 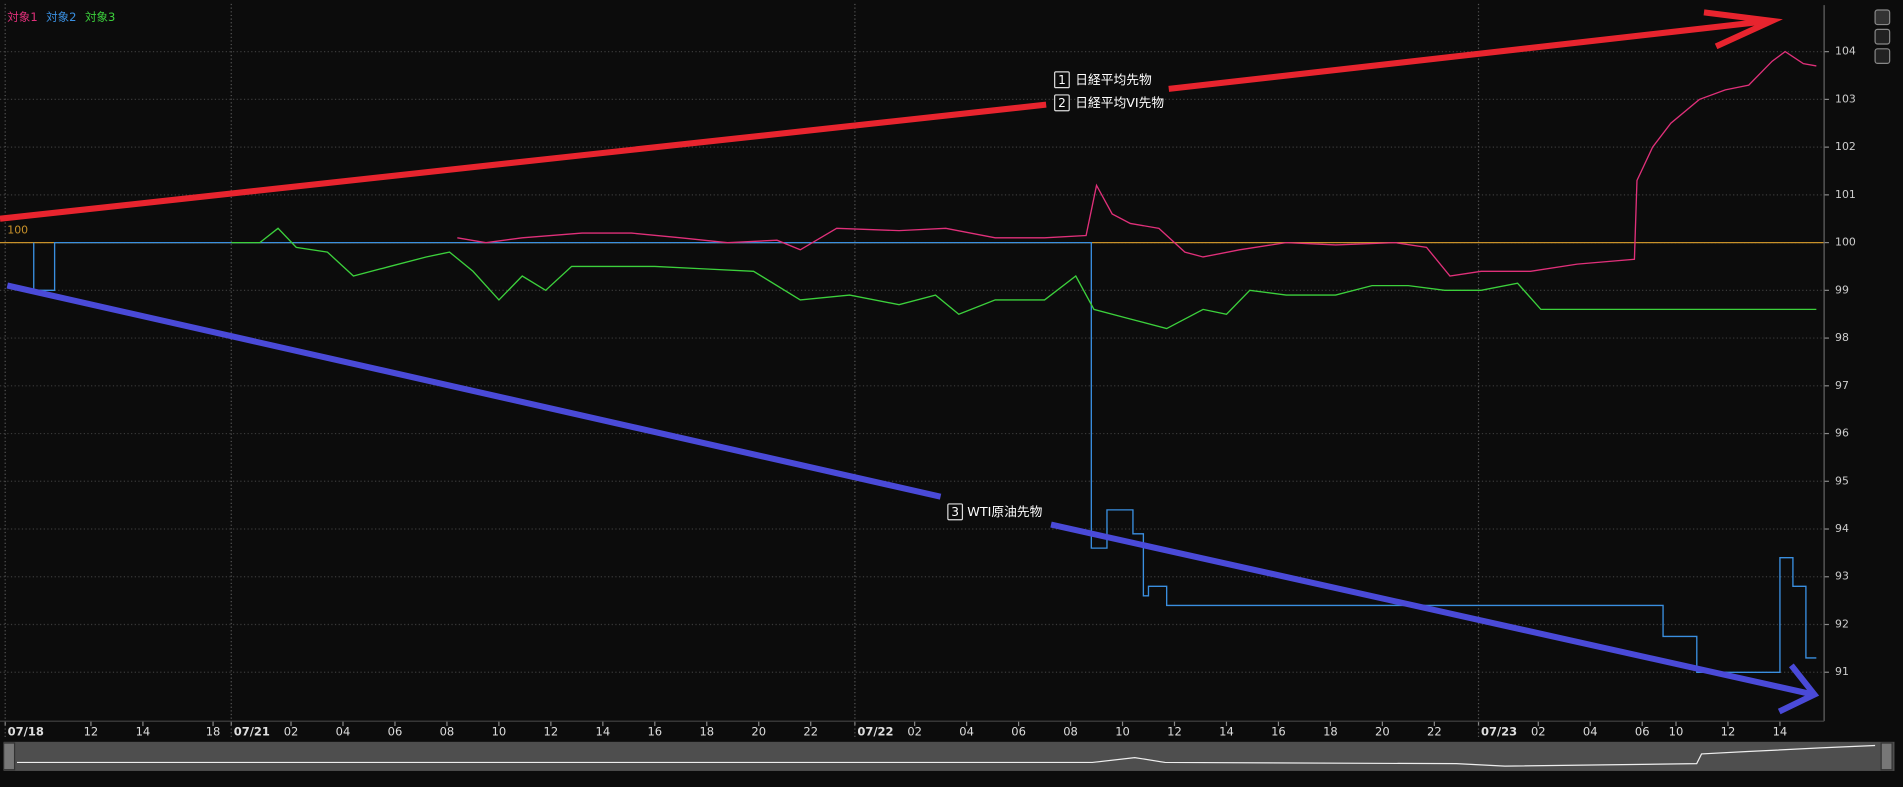 I want to click on navigator-bar, so click(x=949, y=756).